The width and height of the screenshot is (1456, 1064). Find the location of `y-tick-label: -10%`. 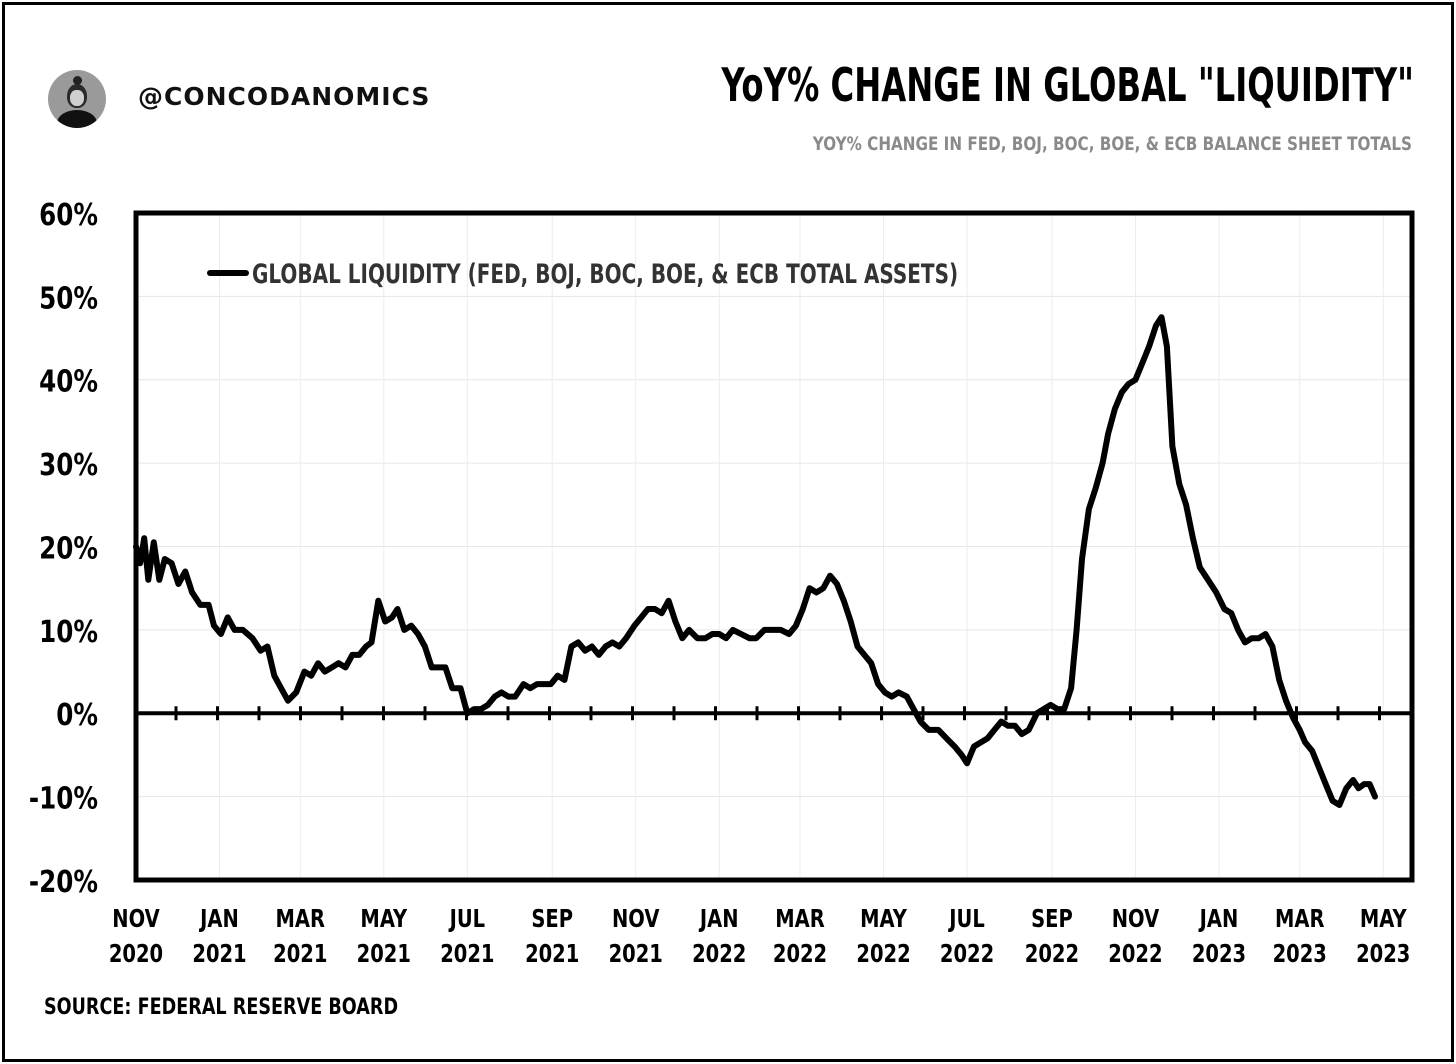

y-tick-label: -10% is located at coordinates (63, 799).